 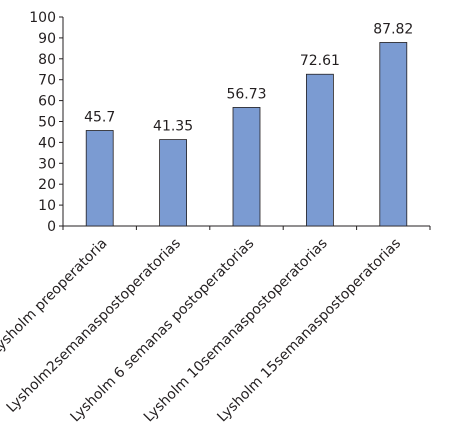 I want to click on x-axis, so click(x=246, y=227).